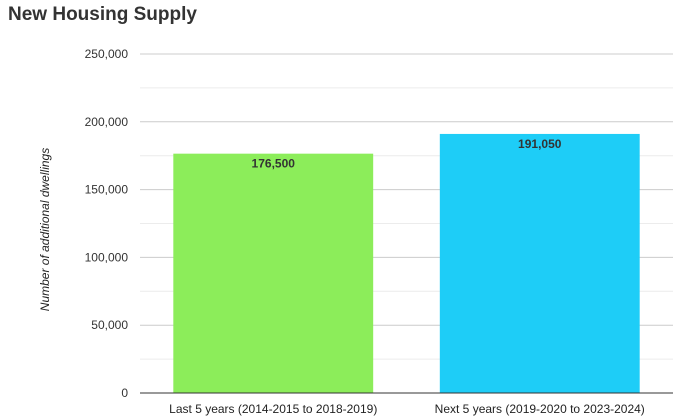 The height and width of the screenshot is (420, 680). I want to click on y-axis-label: Number of additional dwellings, so click(45, 229).